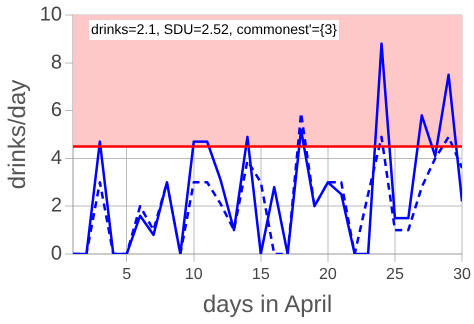 The image size is (474, 324). Describe the element at coordinates (56, 157) in the screenshot. I see `y-tick-label: 4` at that location.